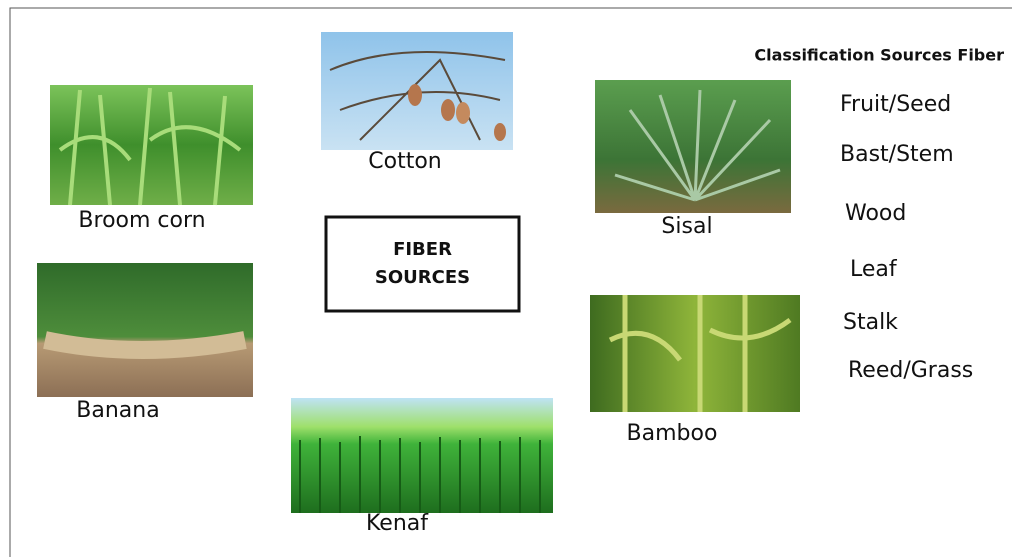 The image size is (1012, 557). What do you see at coordinates (151, 145) in the screenshot?
I see `broom-corn-image` at bounding box center [151, 145].